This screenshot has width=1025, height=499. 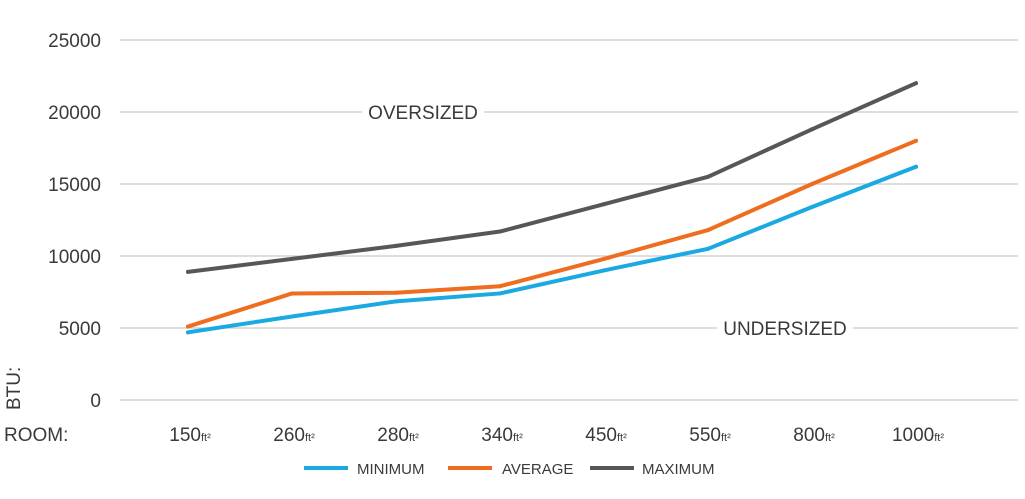 What do you see at coordinates (423, 113) in the screenshot?
I see `annotation-label: OVERSIZED` at bounding box center [423, 113].